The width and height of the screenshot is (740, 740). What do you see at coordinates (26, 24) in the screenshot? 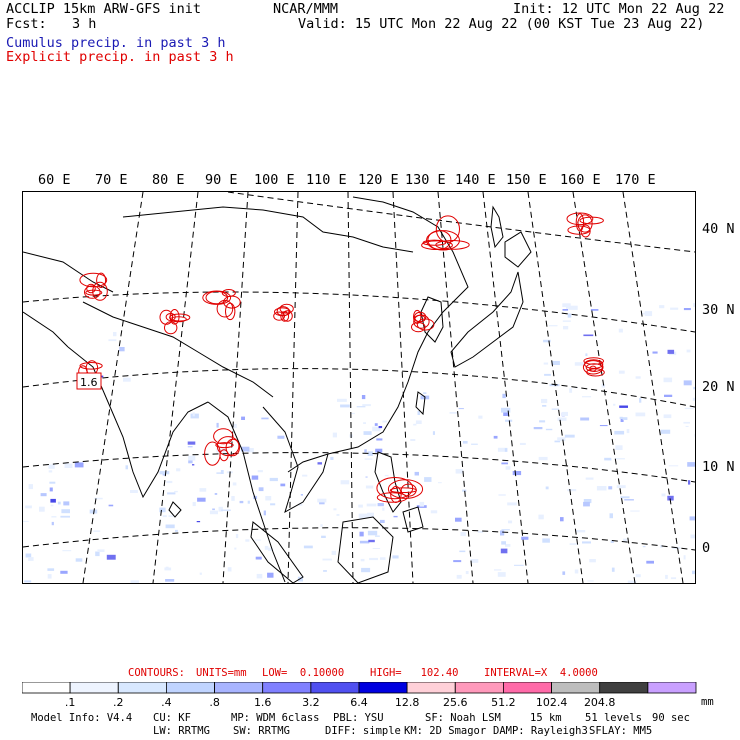
I see `forecast-label: Fcst:` at bounding box center [26, 24].